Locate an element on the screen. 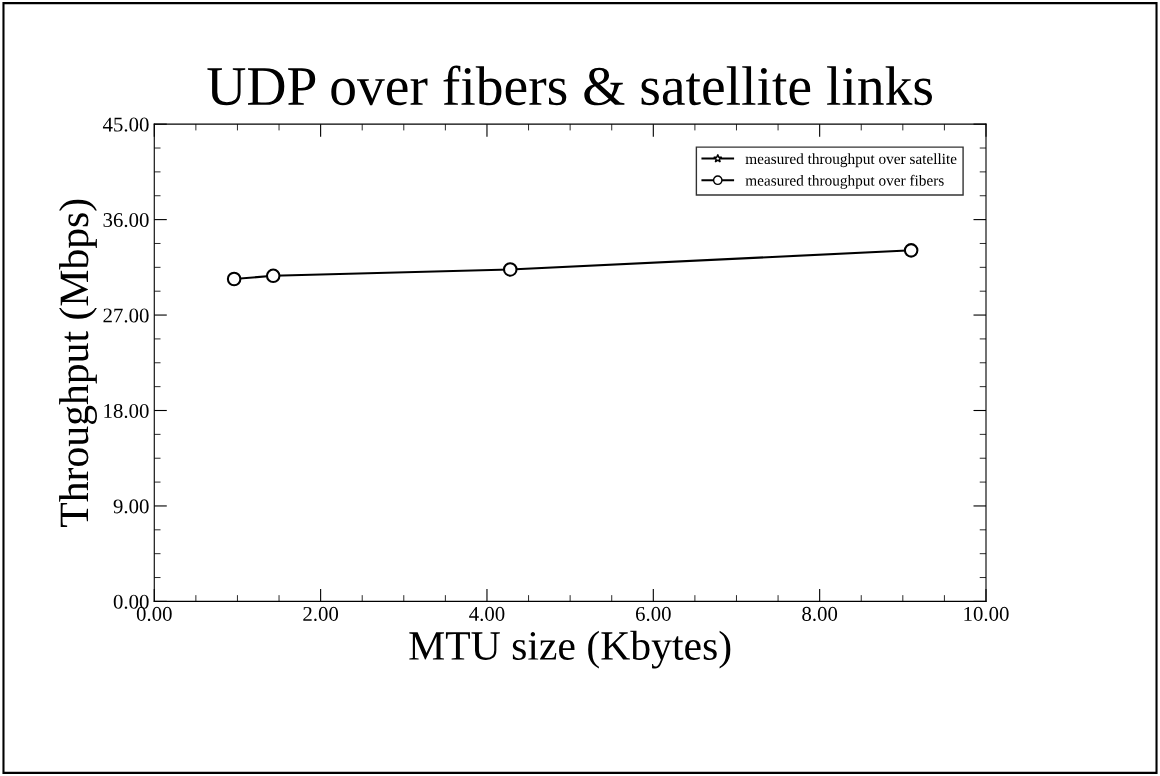 The image size is (1160, 776). legend-label: measured throughput over satellite is located at coordinates (851, 160).